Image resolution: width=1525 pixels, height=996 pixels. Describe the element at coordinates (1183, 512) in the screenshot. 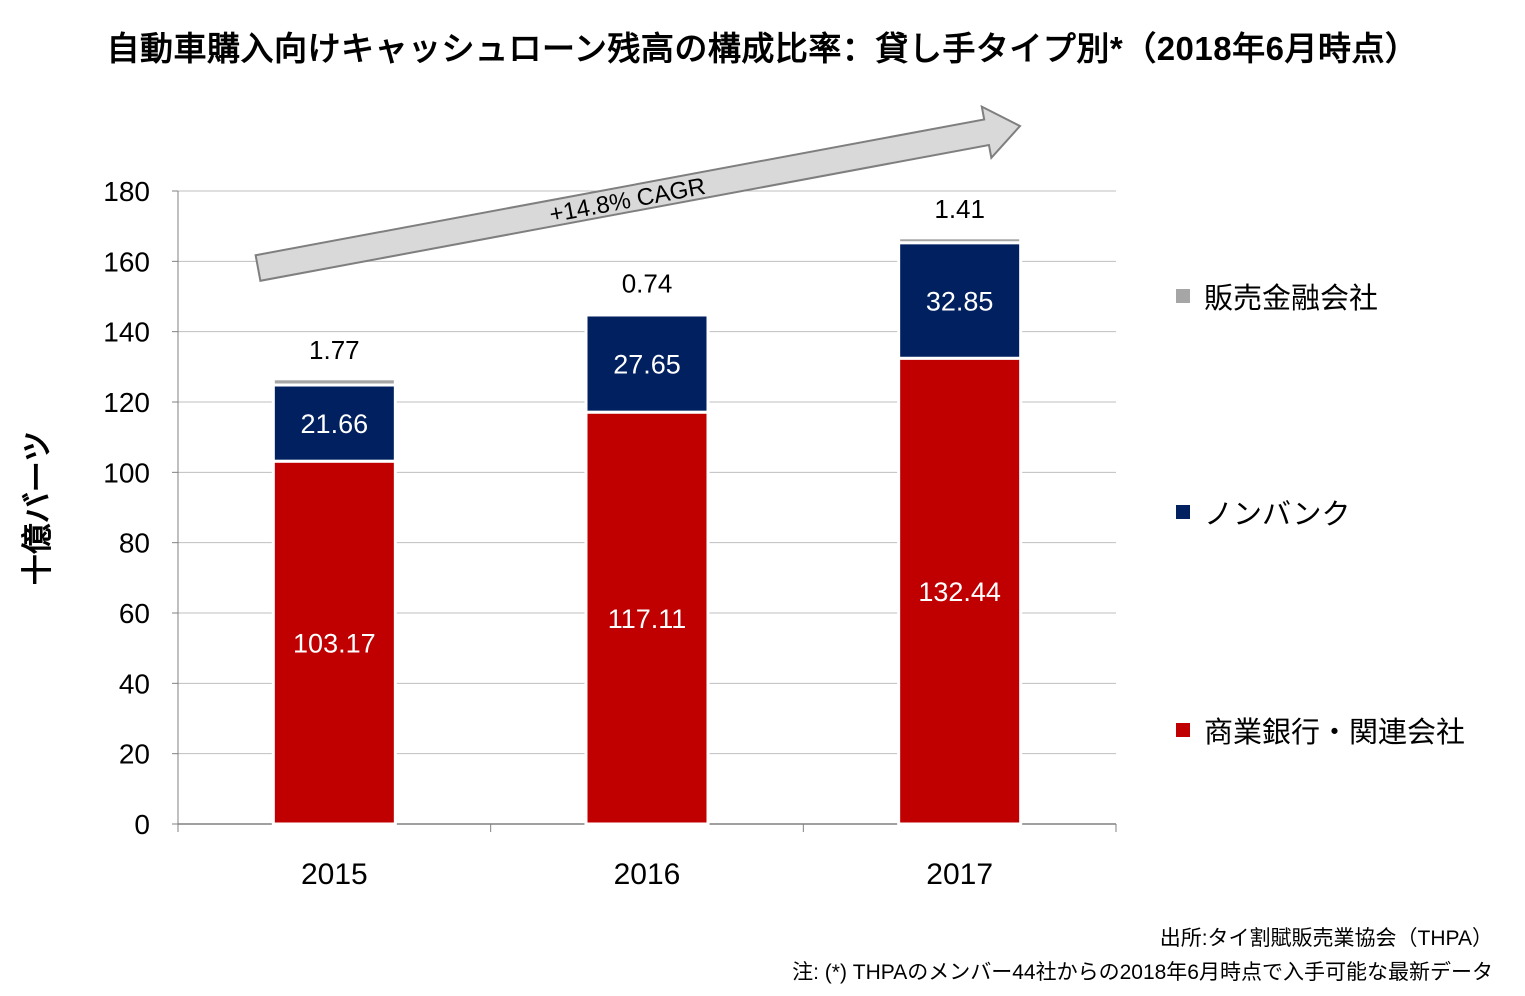

I see `legend-swatch-nonbank` at that location.